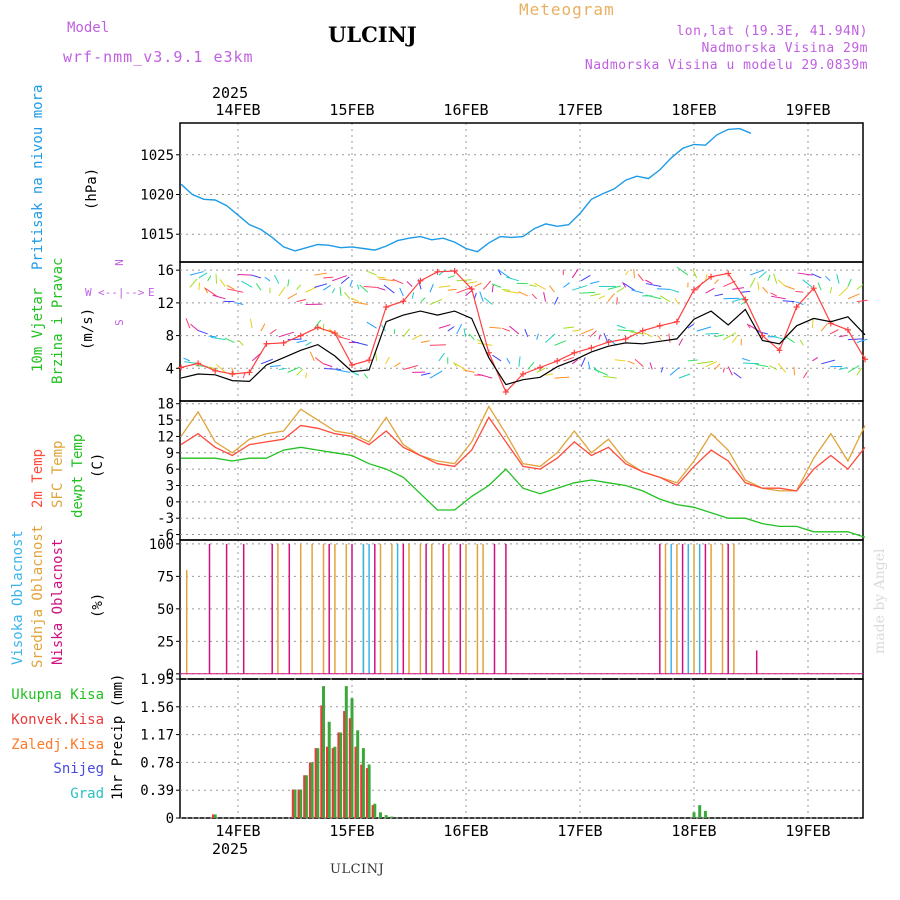  Describe the element at coordinates (784, 48) in the screenshot. I see `elevation-text: Nadmorska Visina 29m` at that location.